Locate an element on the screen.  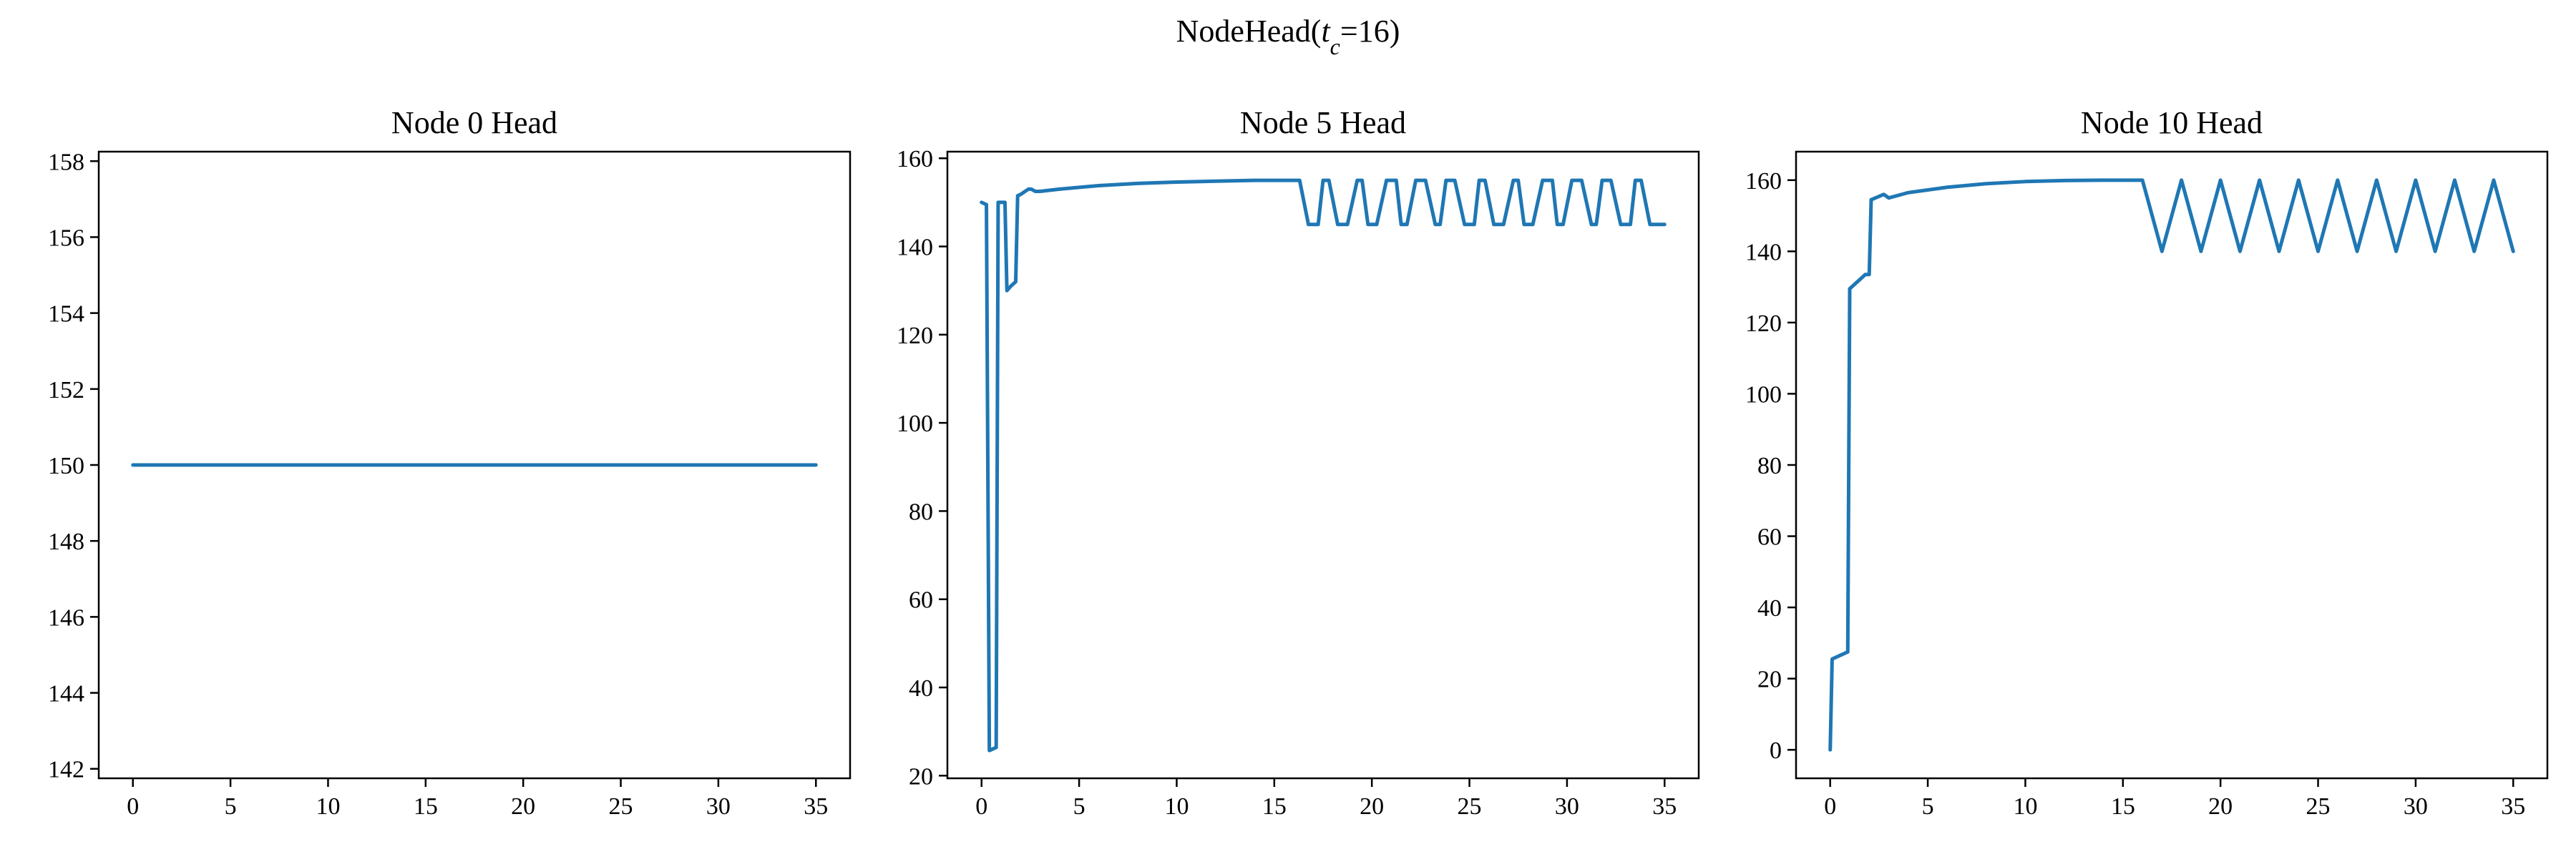
suptitle-suffix: =16) is located at coordinates (1370, 32).